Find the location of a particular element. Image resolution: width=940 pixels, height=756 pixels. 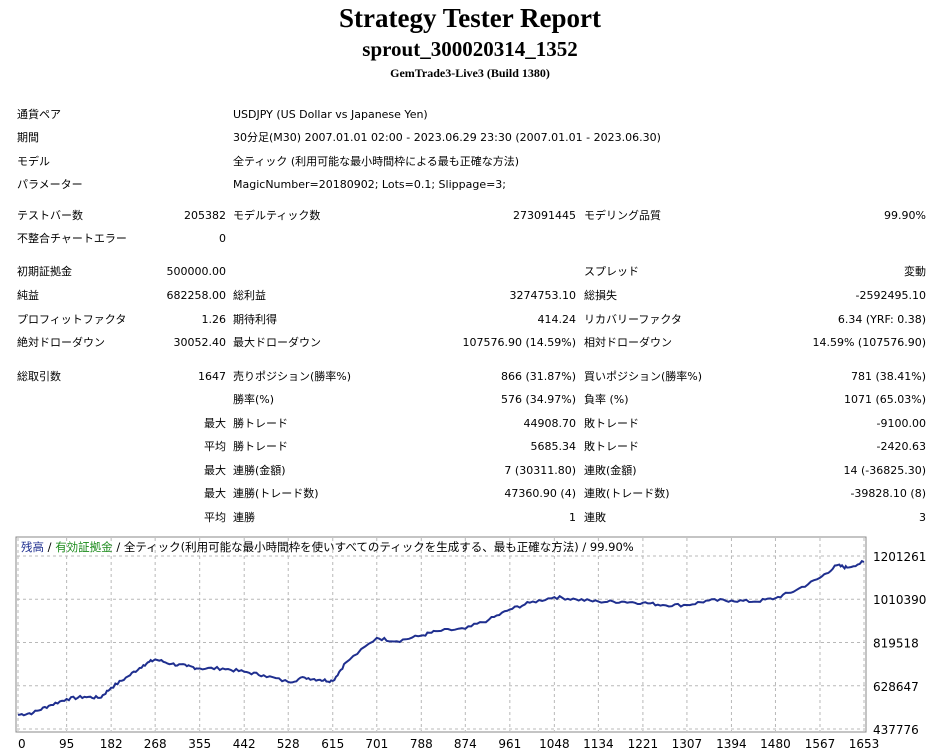

max-consec-loss-label: 連敗(トレード数) is located at coordinates (627, 493).